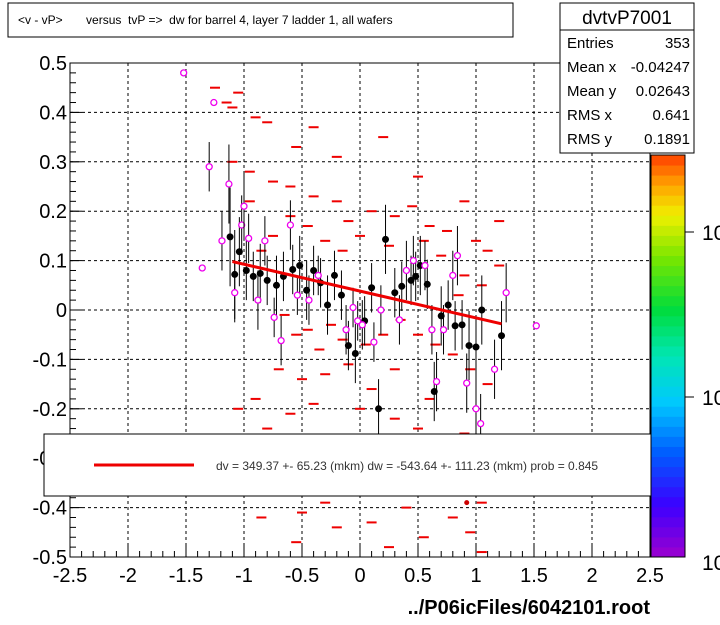  What do you see at coordinates (50, 509) in the screenshot?
I see `y-tick-label: -0.4` at bounding box center [50, 509].